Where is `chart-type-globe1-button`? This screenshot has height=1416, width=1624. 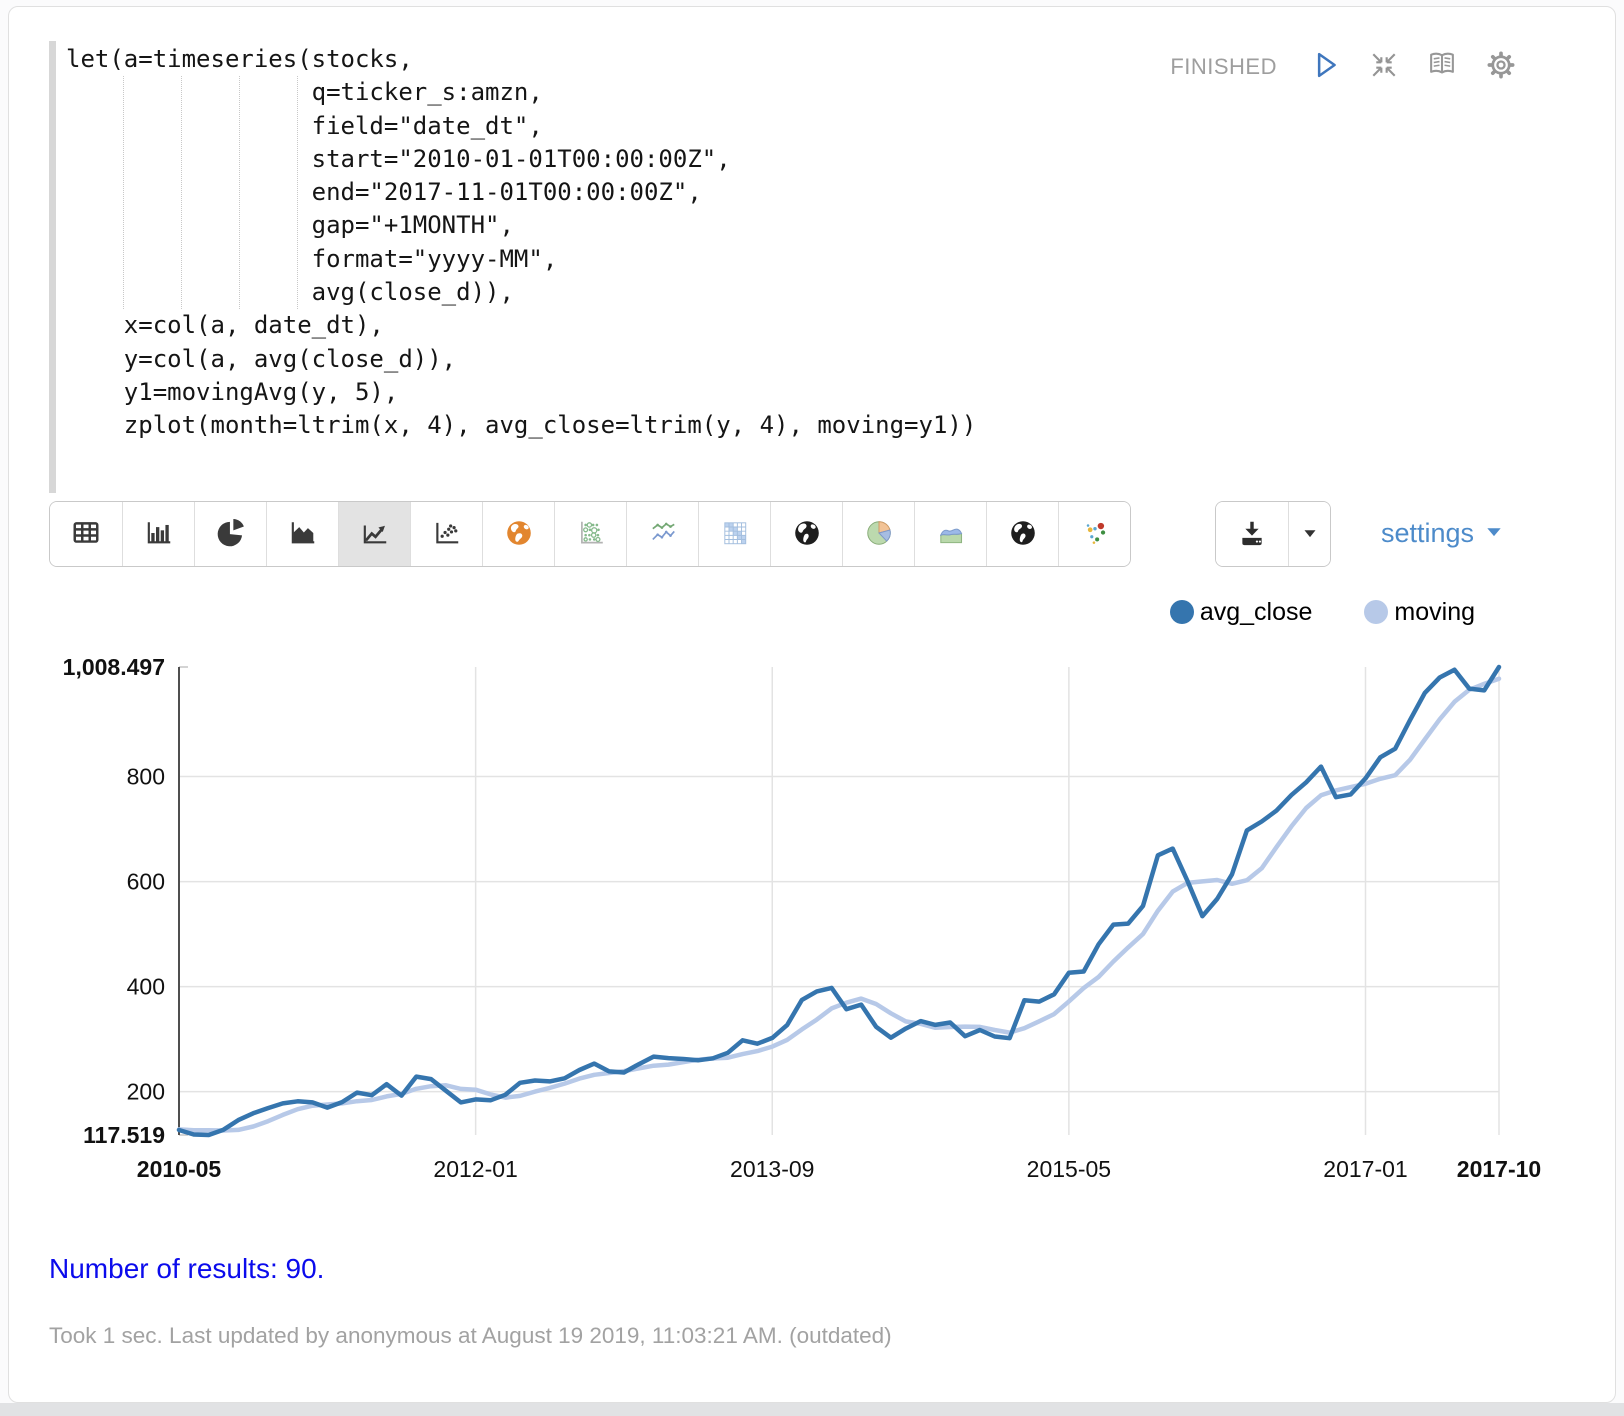
chart-type-globe1-button is located at coordinates (806, 534).